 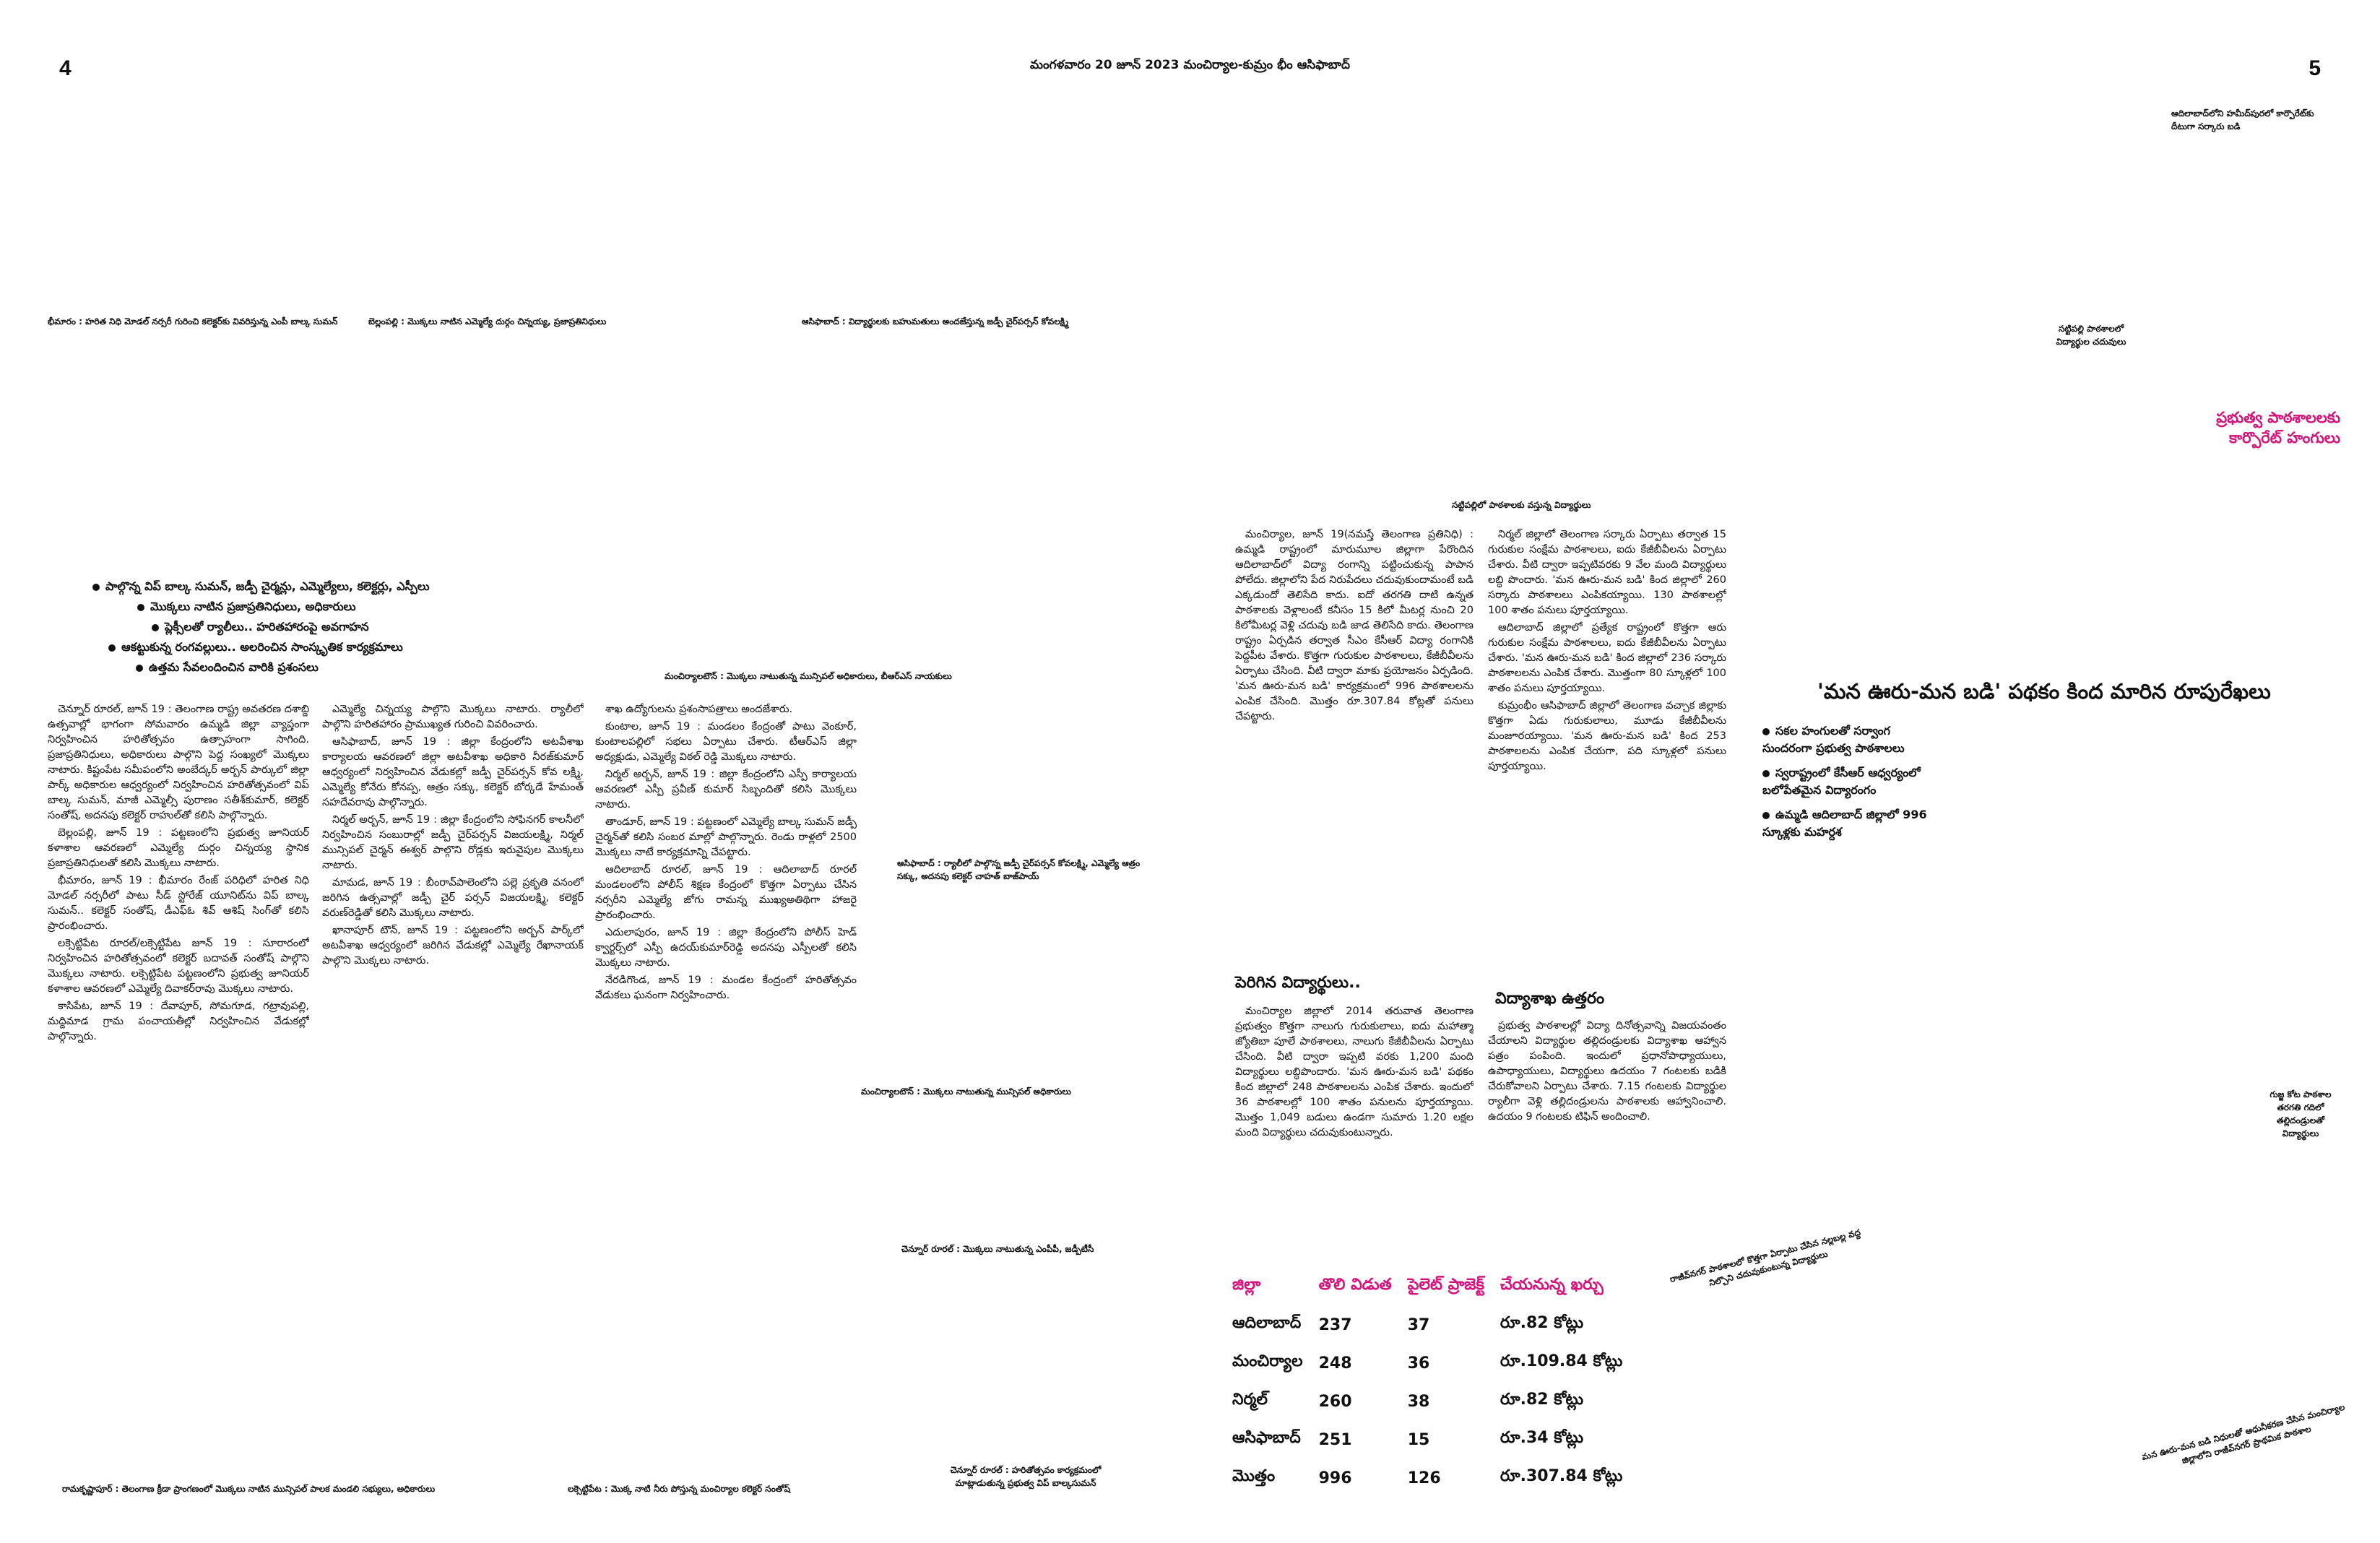 What do you see at coordinates (1246, 1285) in the screenshot?
I see `table-header-cell: జిల్లా` at bounding box center [1246, 1285].